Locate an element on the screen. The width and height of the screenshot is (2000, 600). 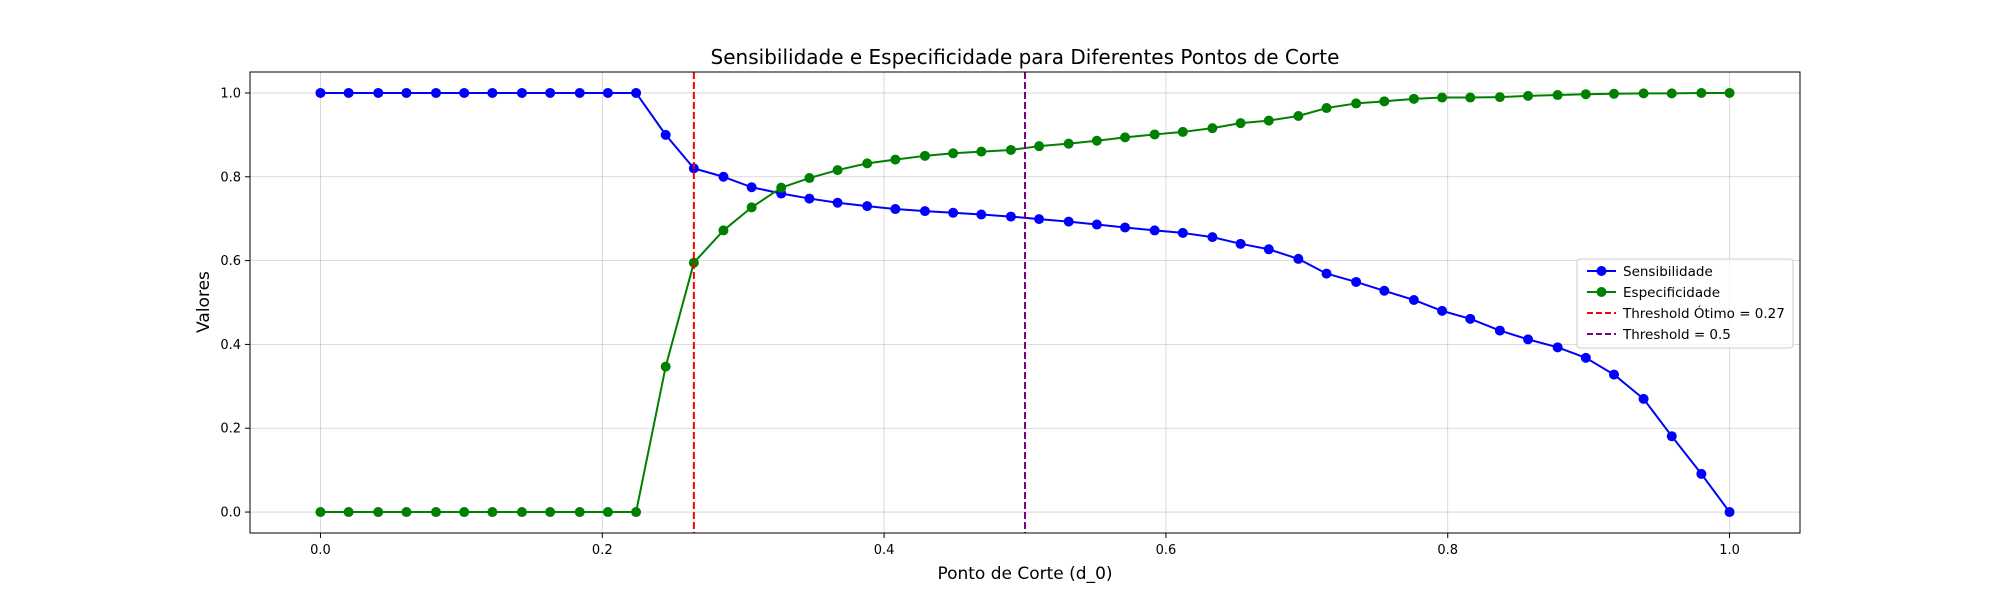
y-tick-label: 0.6 is located at coordinates (230, 261).